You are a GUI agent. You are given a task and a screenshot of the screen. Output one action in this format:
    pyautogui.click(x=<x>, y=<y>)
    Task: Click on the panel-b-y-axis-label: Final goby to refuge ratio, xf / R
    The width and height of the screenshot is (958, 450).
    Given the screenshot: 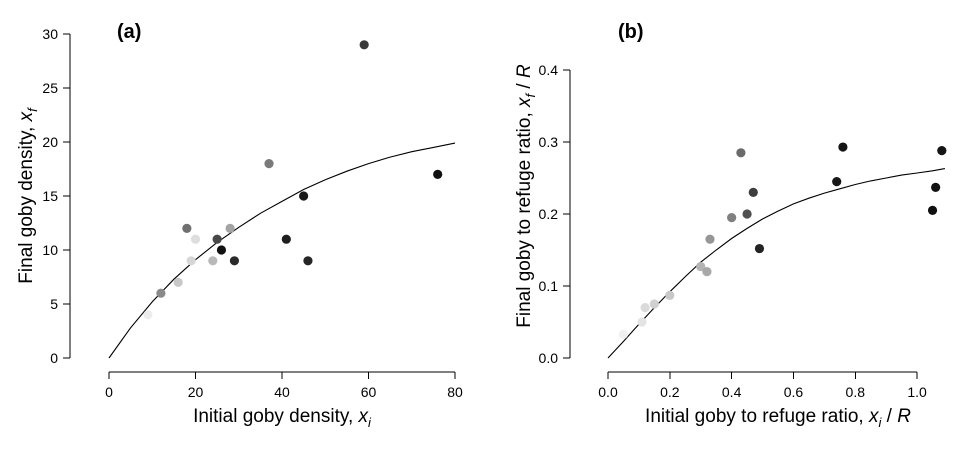 What is the action you would take?
    pyautogui.click(x=526, y=196)
    